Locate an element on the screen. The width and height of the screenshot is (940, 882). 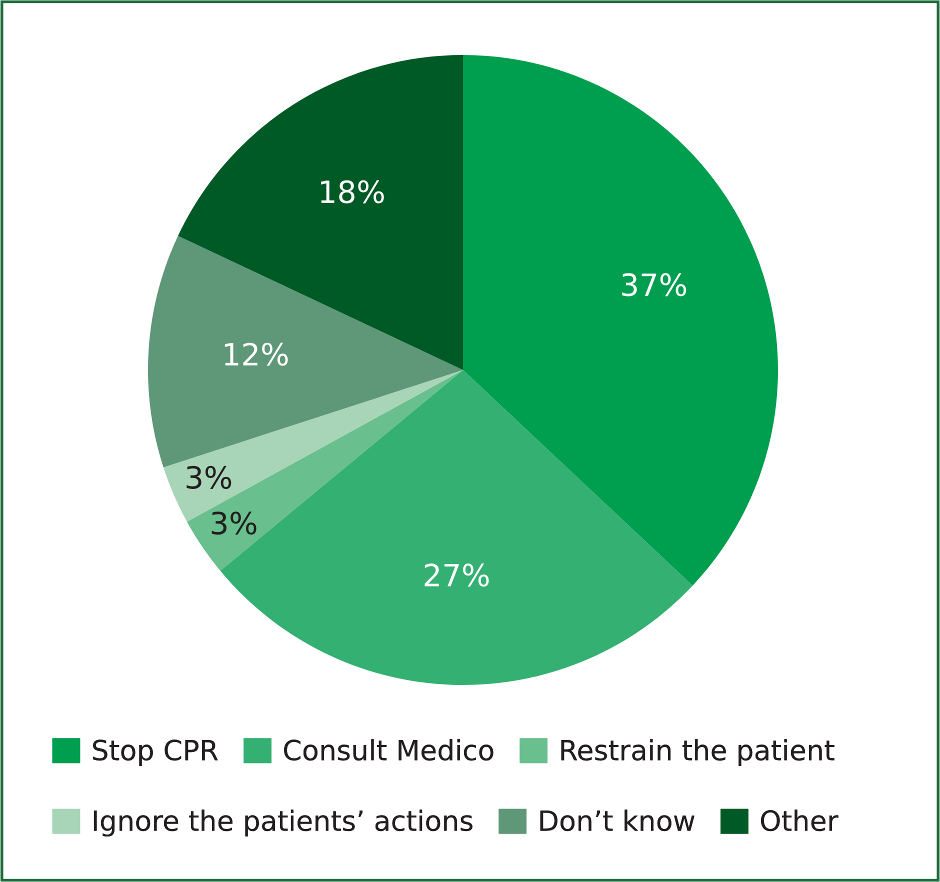
legend-label: Other is located at coordinates (799, 821).